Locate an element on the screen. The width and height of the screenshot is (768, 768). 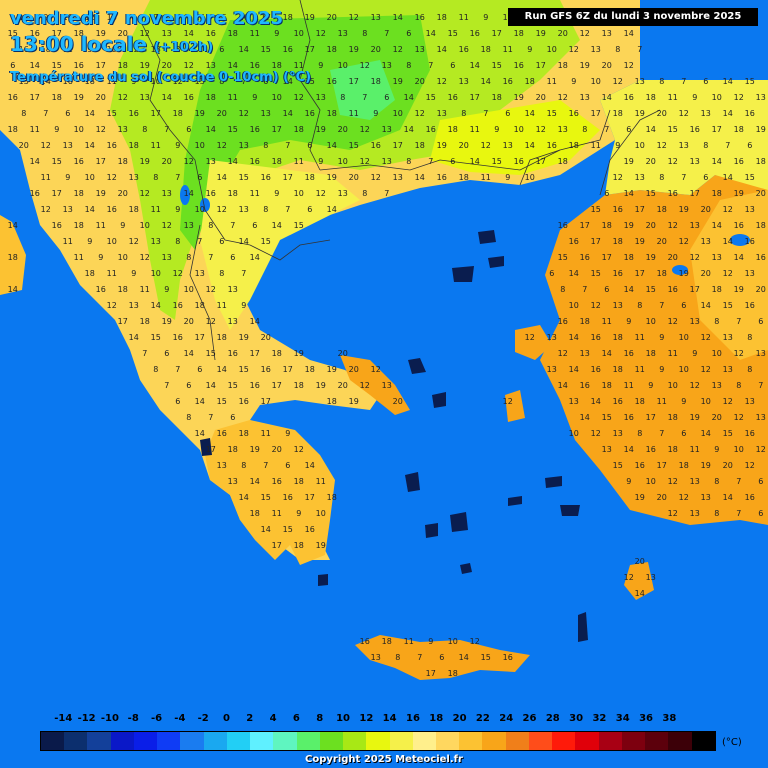
island-lemnos is located at coordinates (463, 274).